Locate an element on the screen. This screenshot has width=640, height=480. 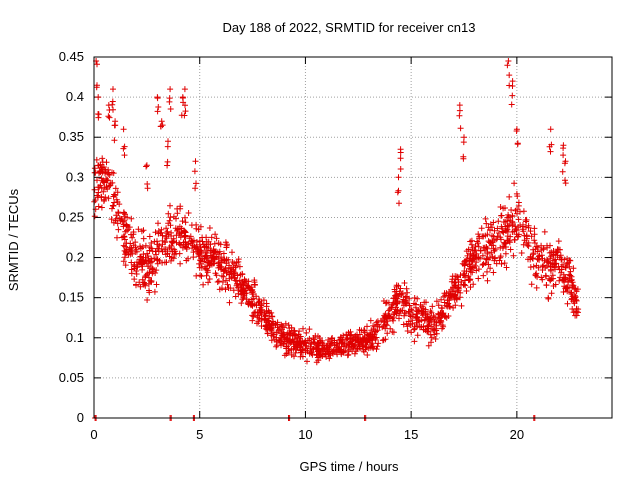
x-tick-label: 20 is located at coordinates (517, 434).